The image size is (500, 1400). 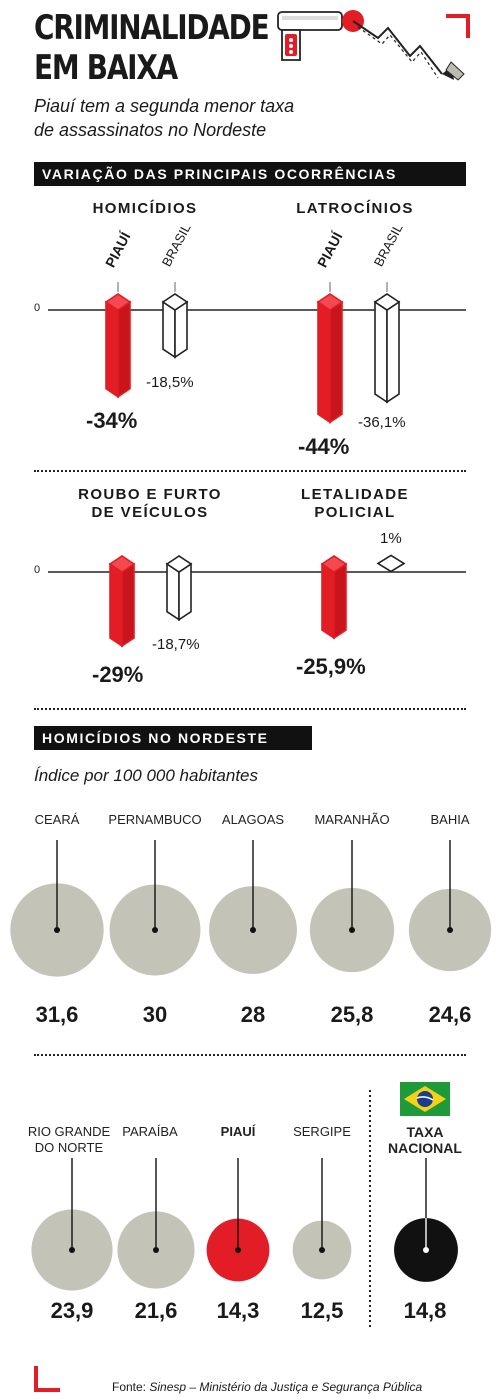 What do you see at coordinates (150, 503) in the screenshot?
I see `chart-roubo-title: ROUBO E FURTO DE VEÍCULOS` at bounding box center [150, 503].